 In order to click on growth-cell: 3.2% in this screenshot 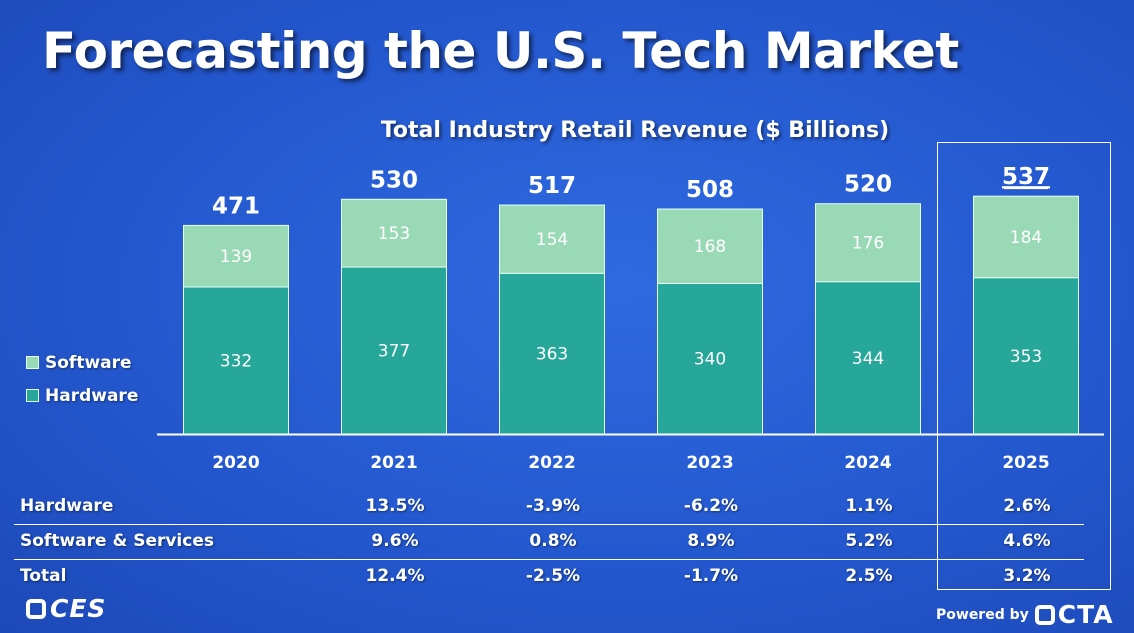, I will do `click(1027, 576)`.